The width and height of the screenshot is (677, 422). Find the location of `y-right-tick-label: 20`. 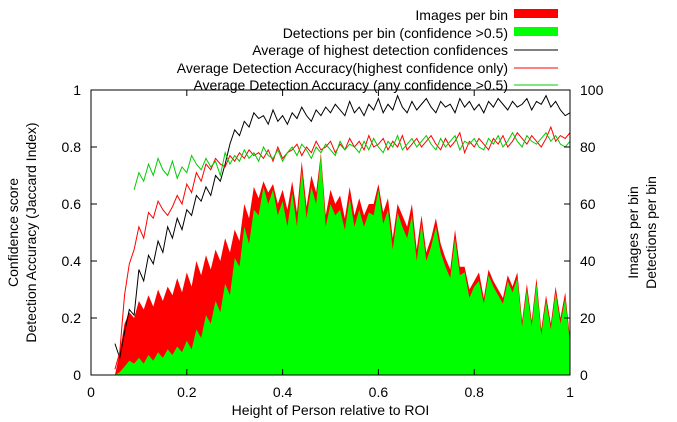

y-right-tick-label: 20 is located at coordinates (588, 318).